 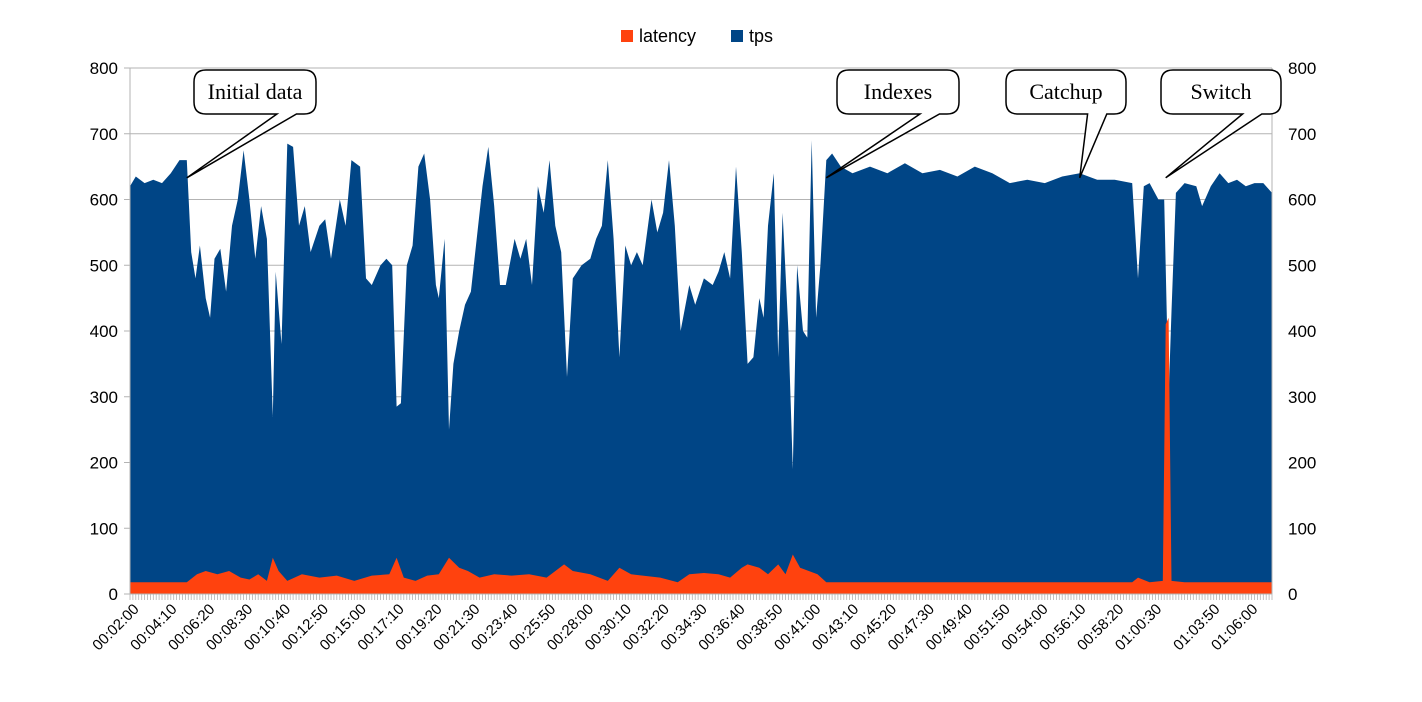 I want to click on y-tick-label-left: 600, so click(x=104, y=200).